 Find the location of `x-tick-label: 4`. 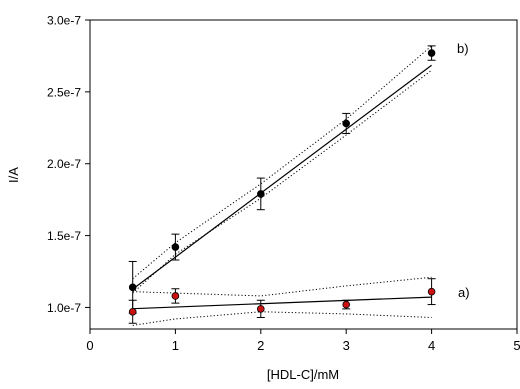

x-tick-label: 4 is located at coordinates (431, 345).